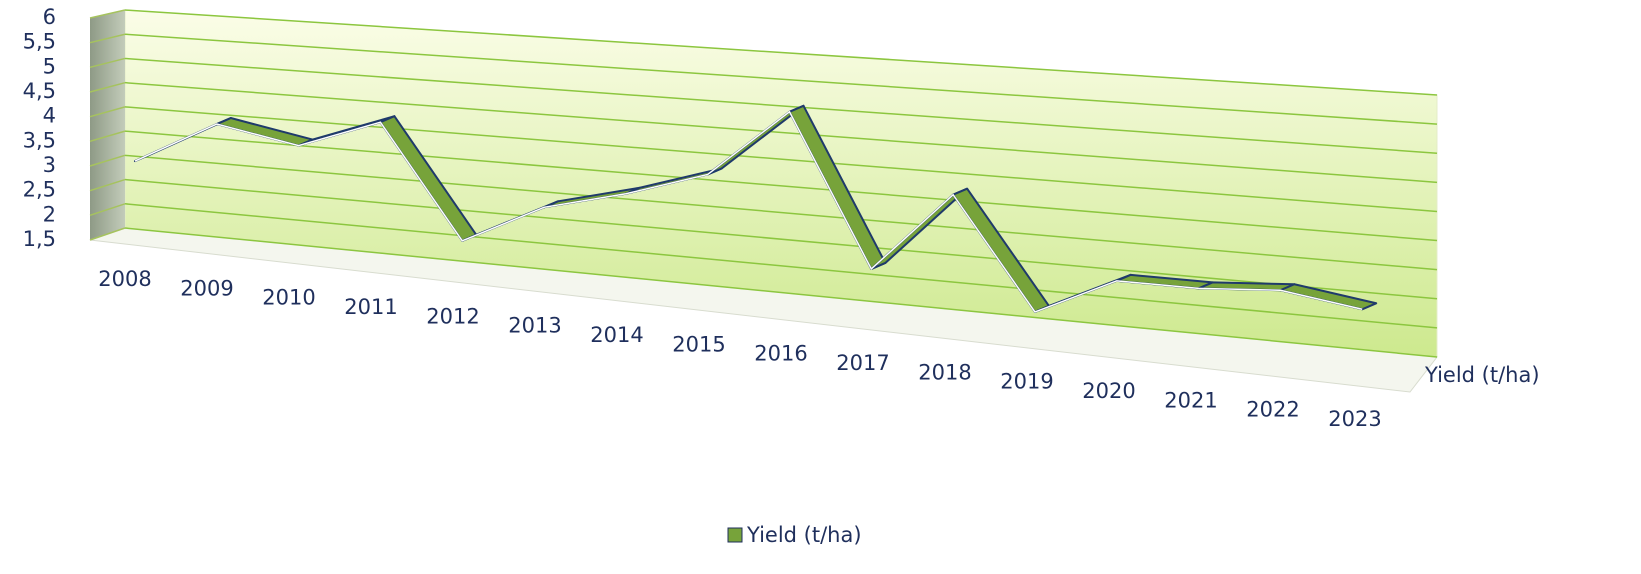  I want to click on y-tick-label: 1,5, so click(39, 239).